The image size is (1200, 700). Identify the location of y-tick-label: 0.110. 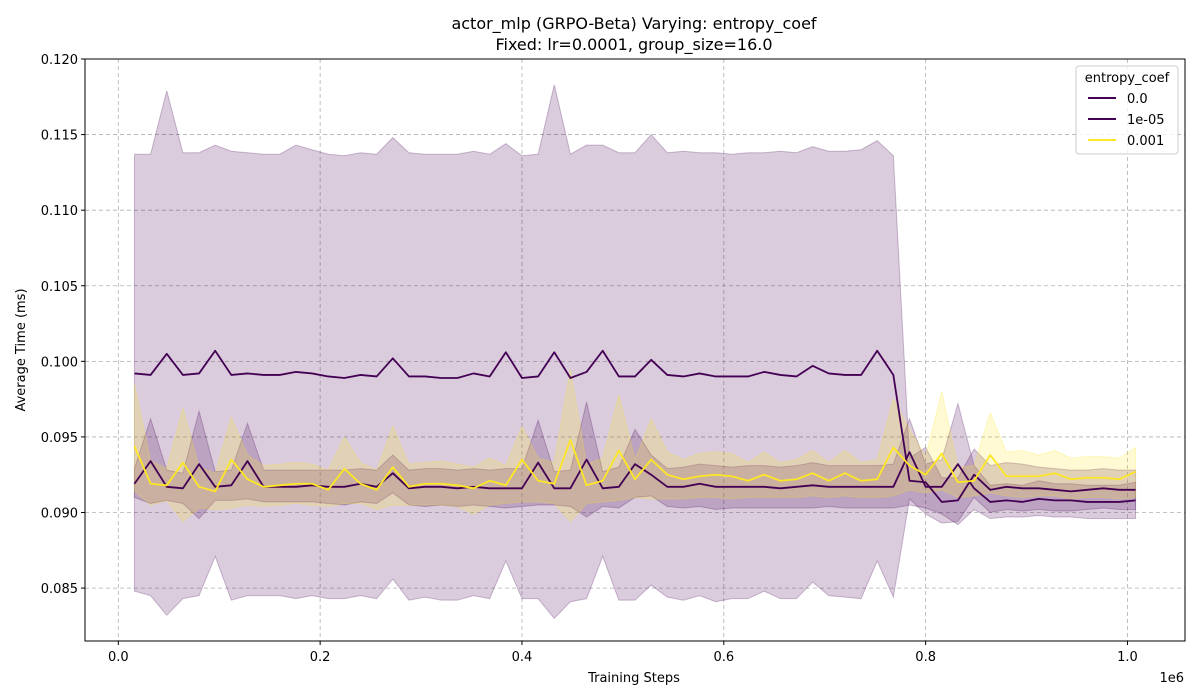
(59, 211).